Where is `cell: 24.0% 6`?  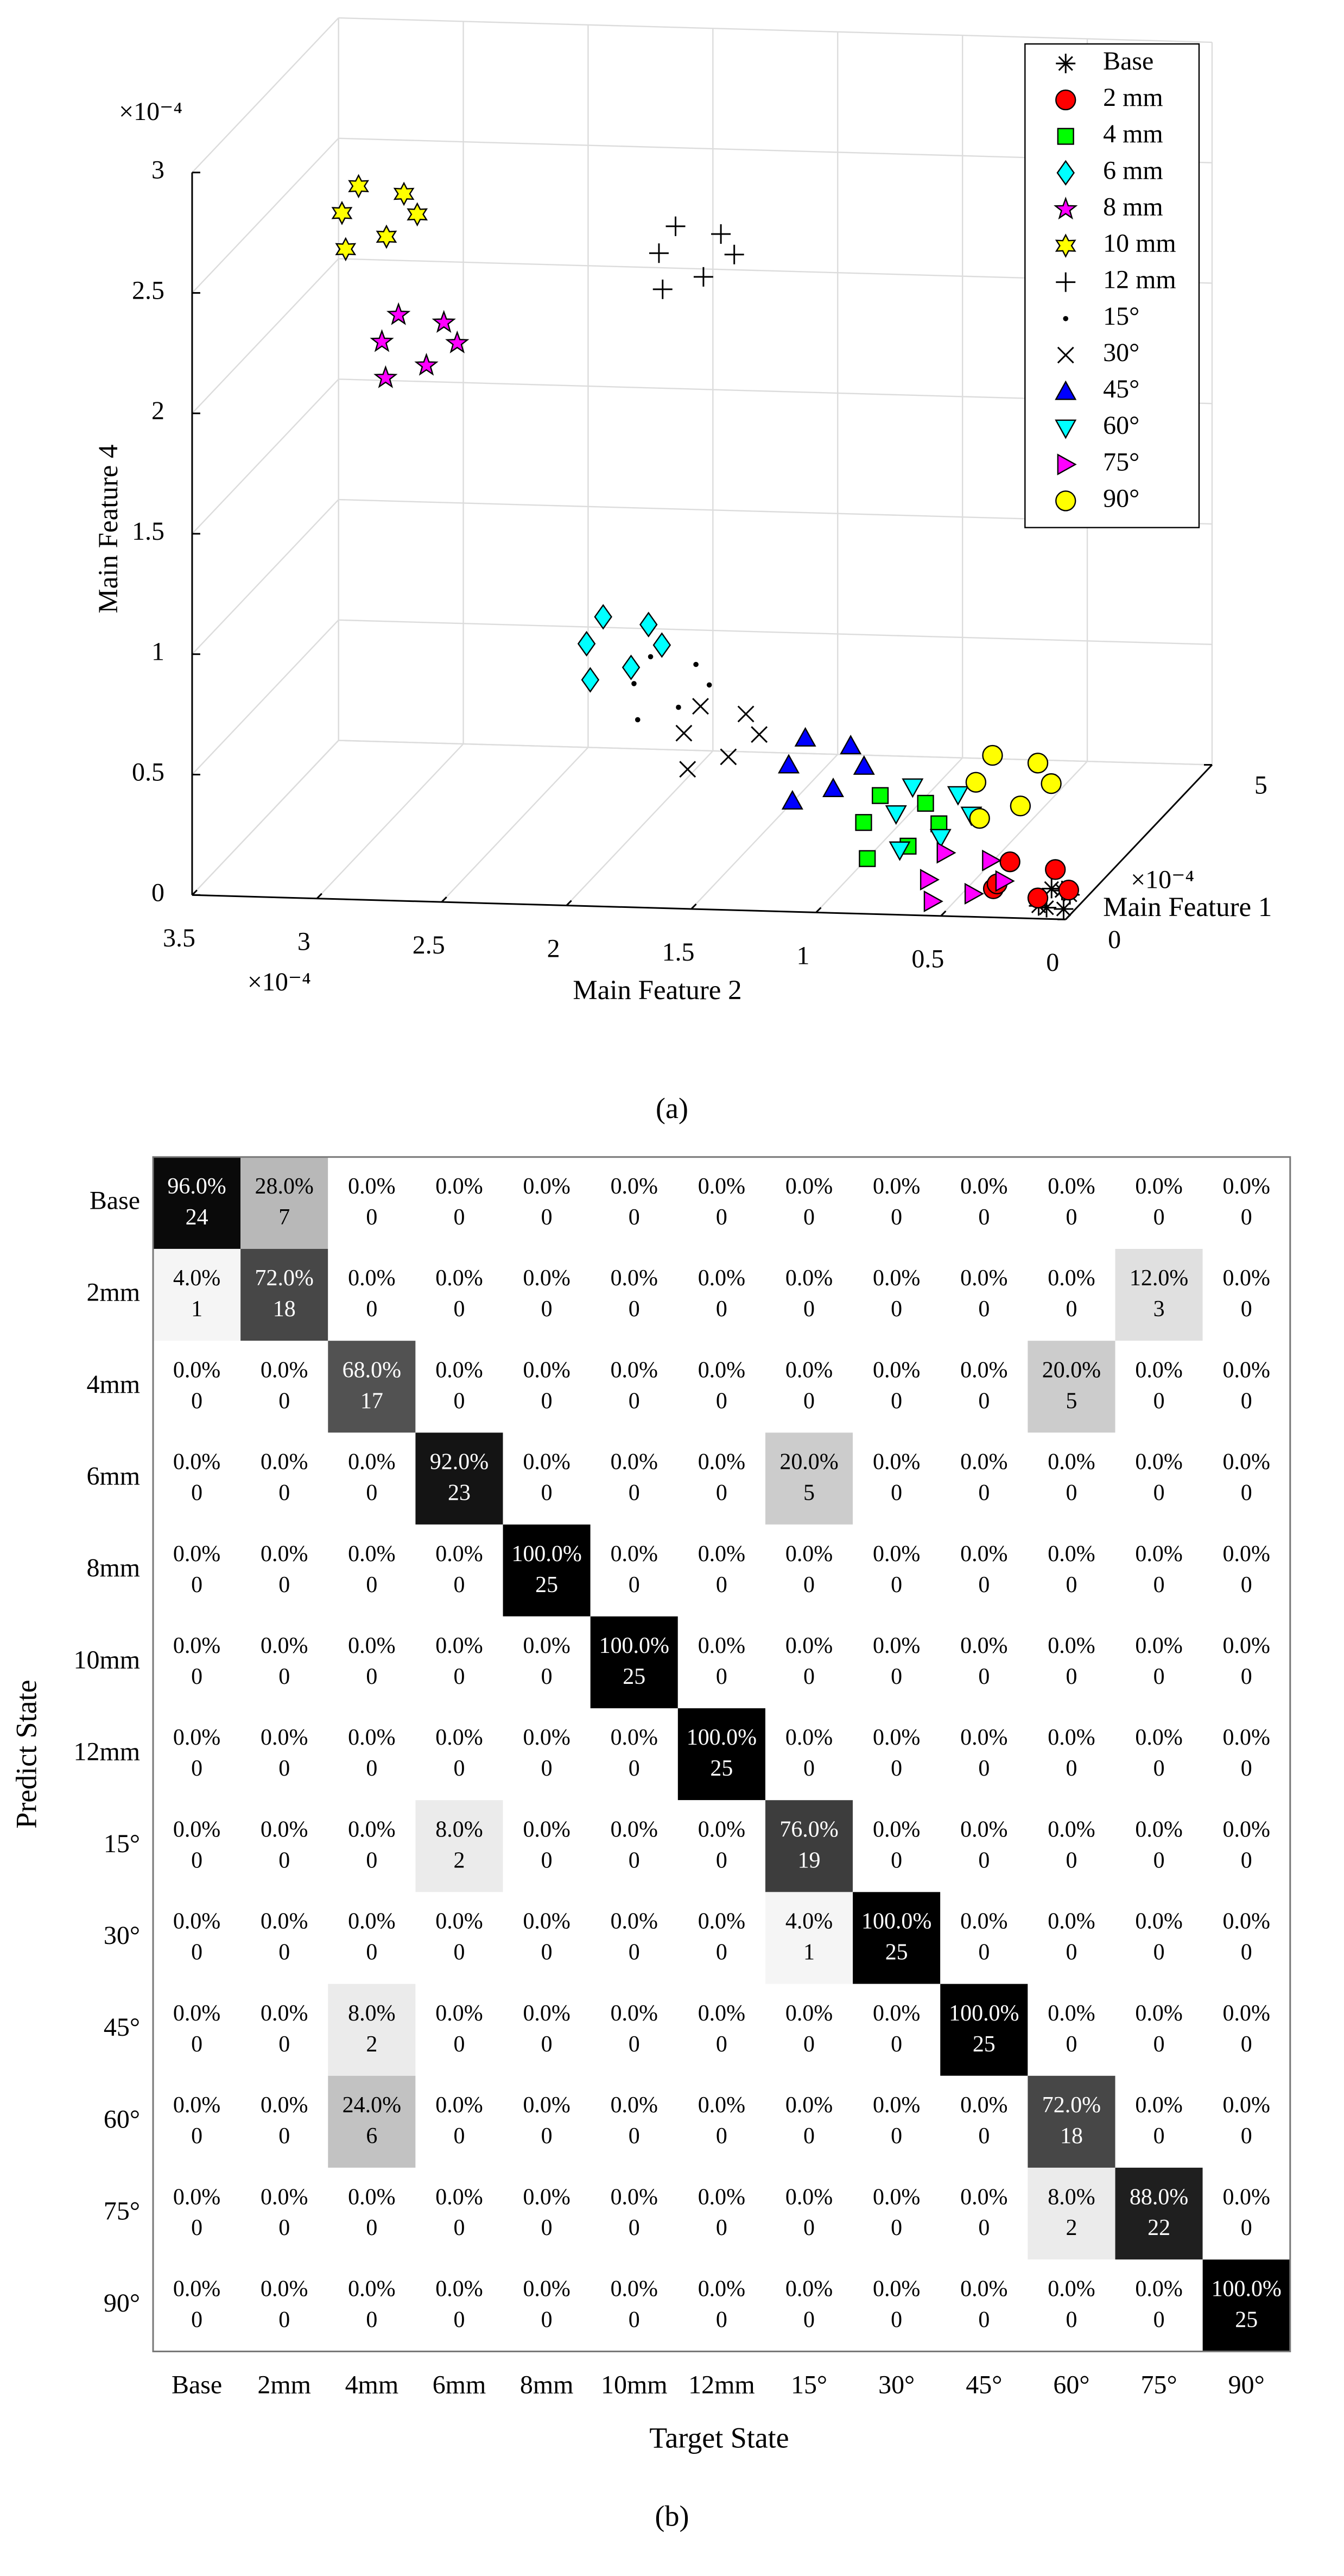
cell: 24.0% 6 is located at coordinates (372, 2122).